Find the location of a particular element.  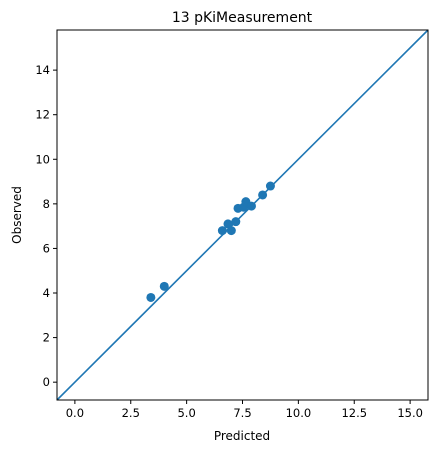

y-tick-label: 14 is located at coordinates (42, 70).